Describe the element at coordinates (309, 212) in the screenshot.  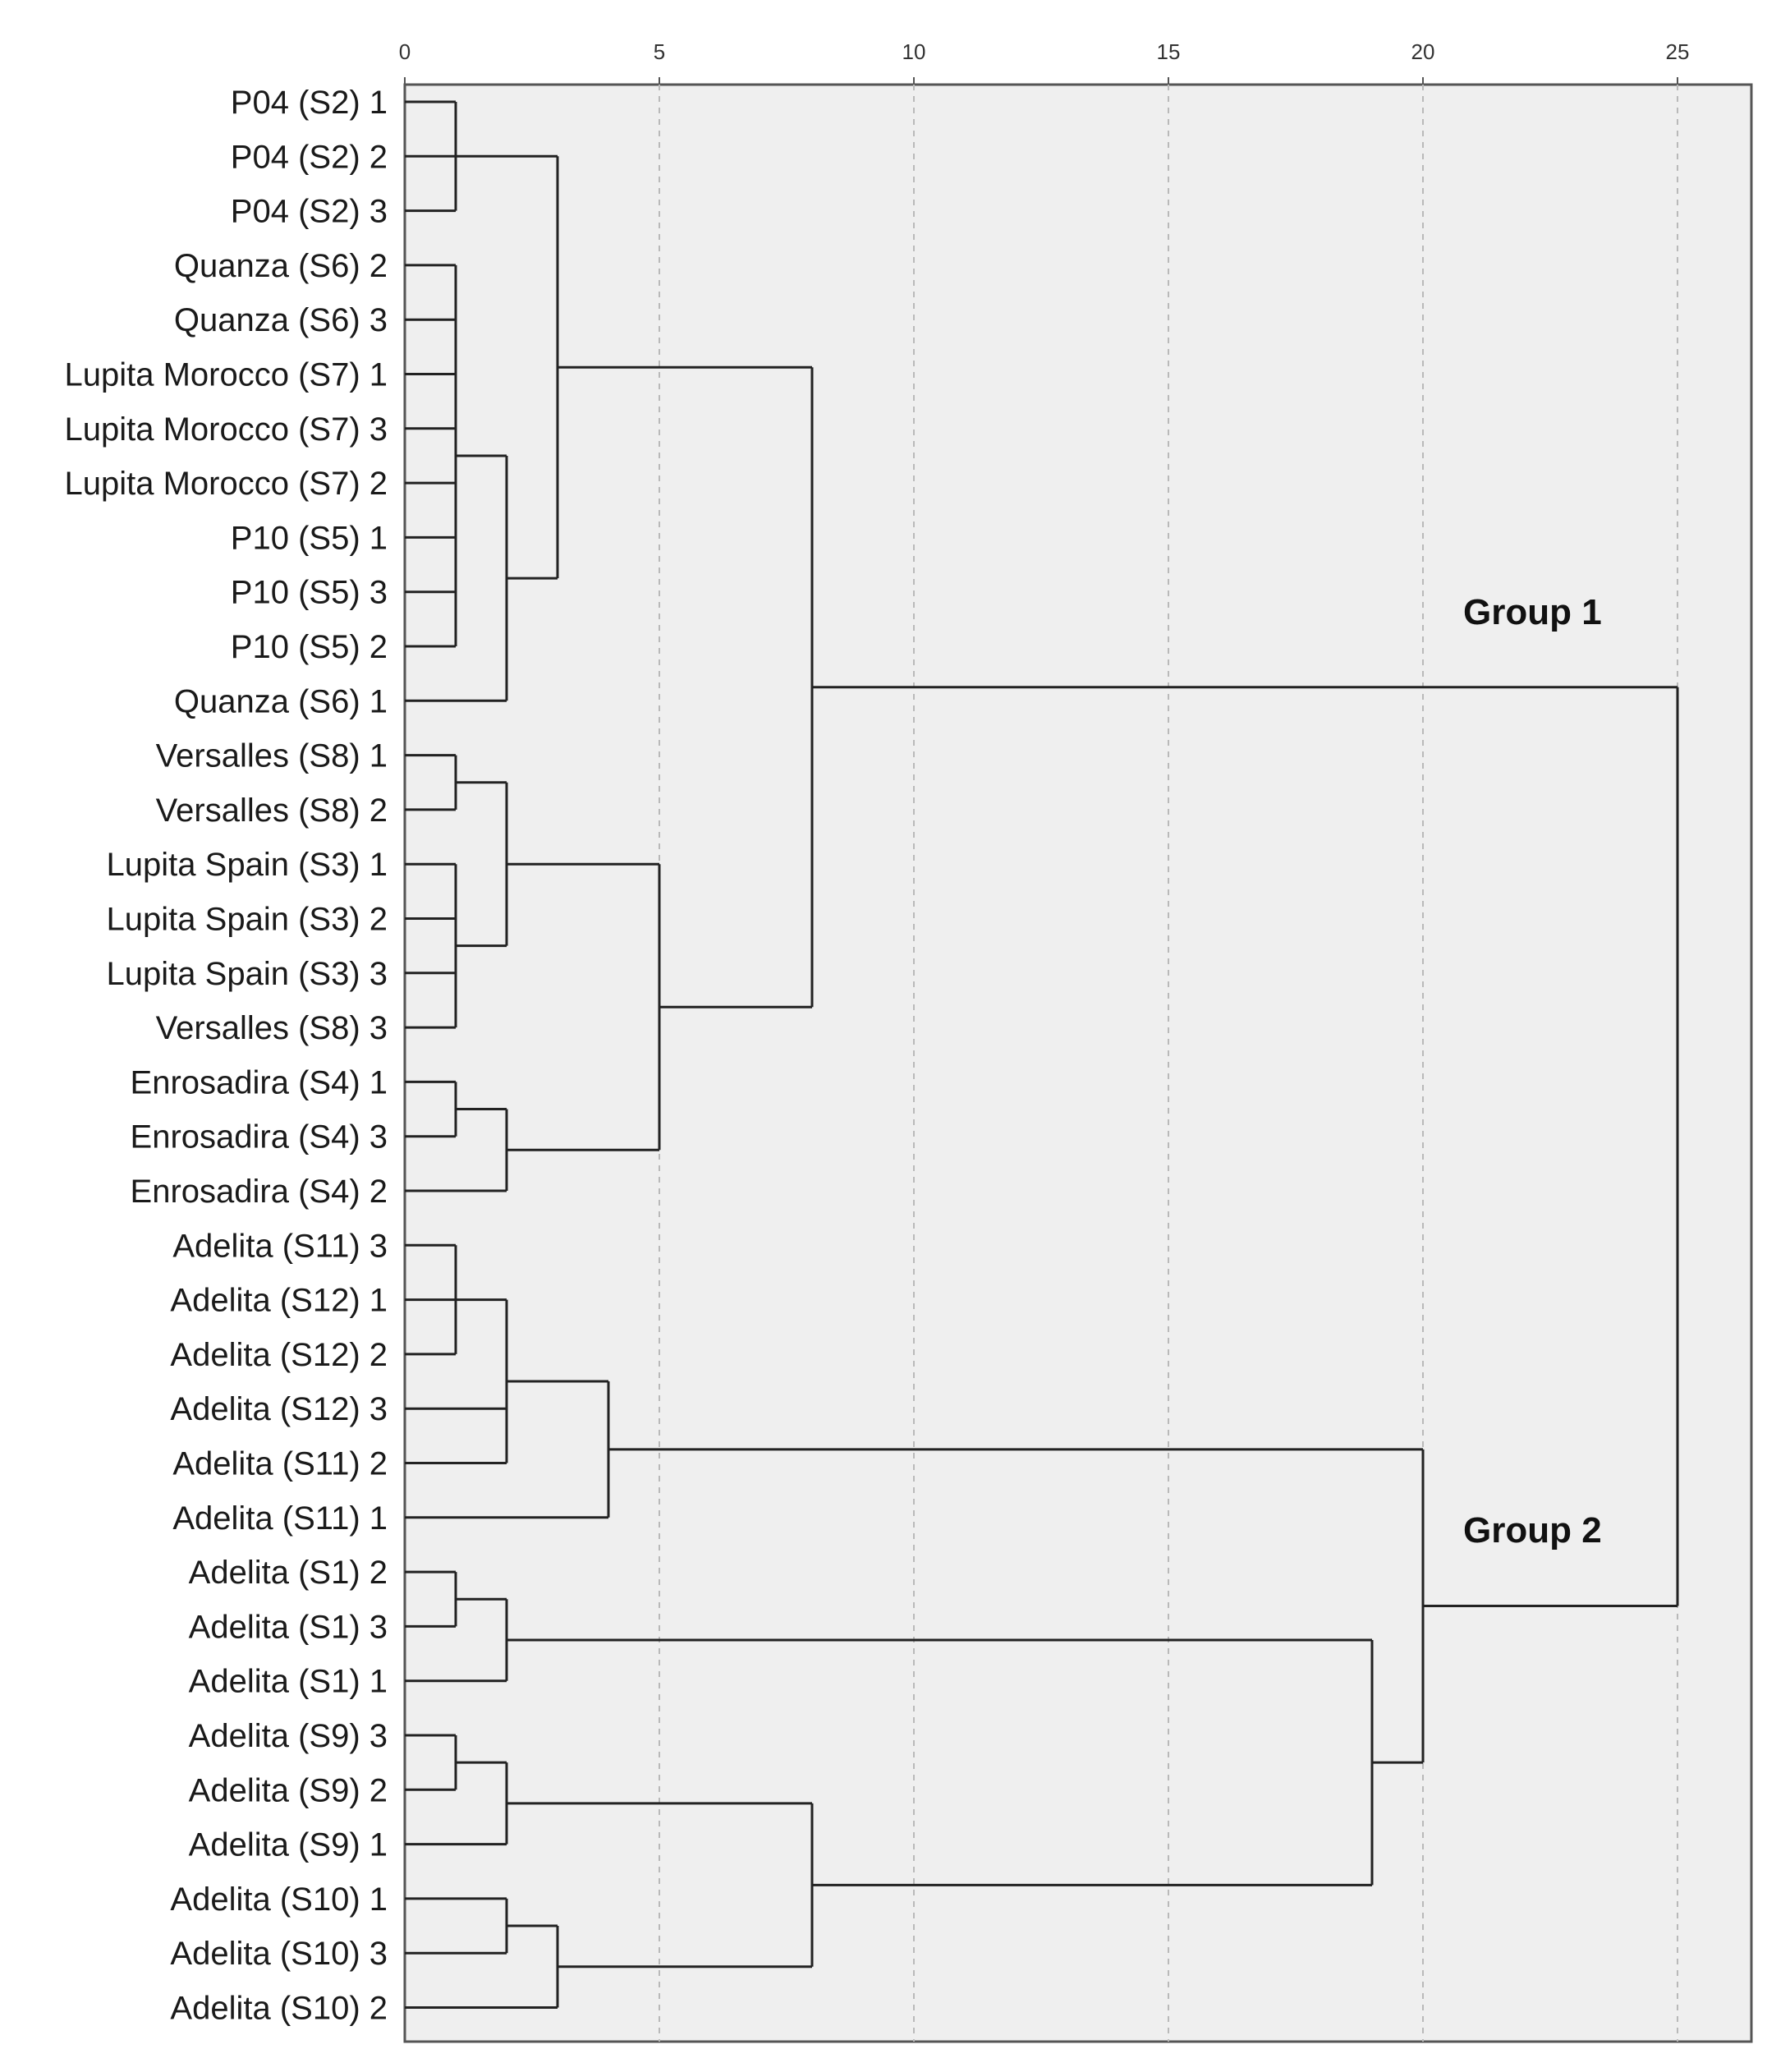
I see `leaf-label: P04 (S2) 3` at that location.